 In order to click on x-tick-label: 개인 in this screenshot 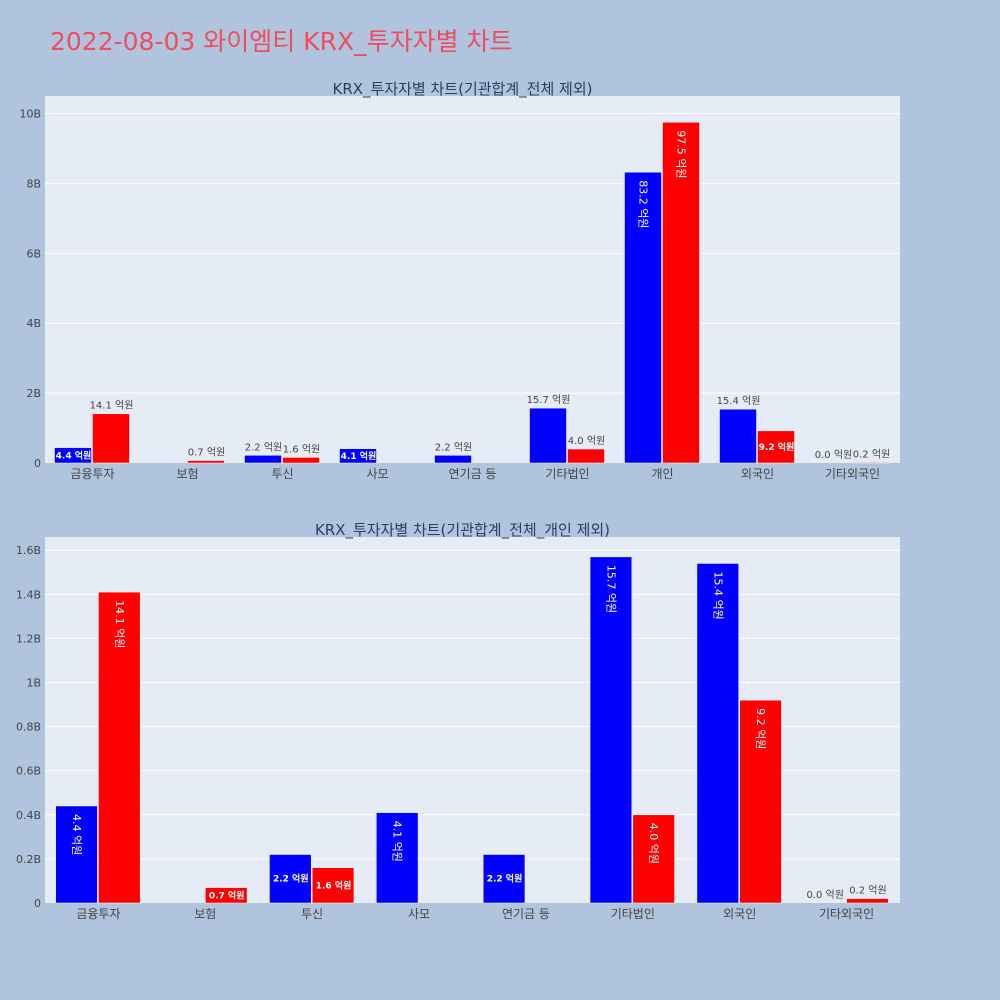, I will do `click(662, 474)`.